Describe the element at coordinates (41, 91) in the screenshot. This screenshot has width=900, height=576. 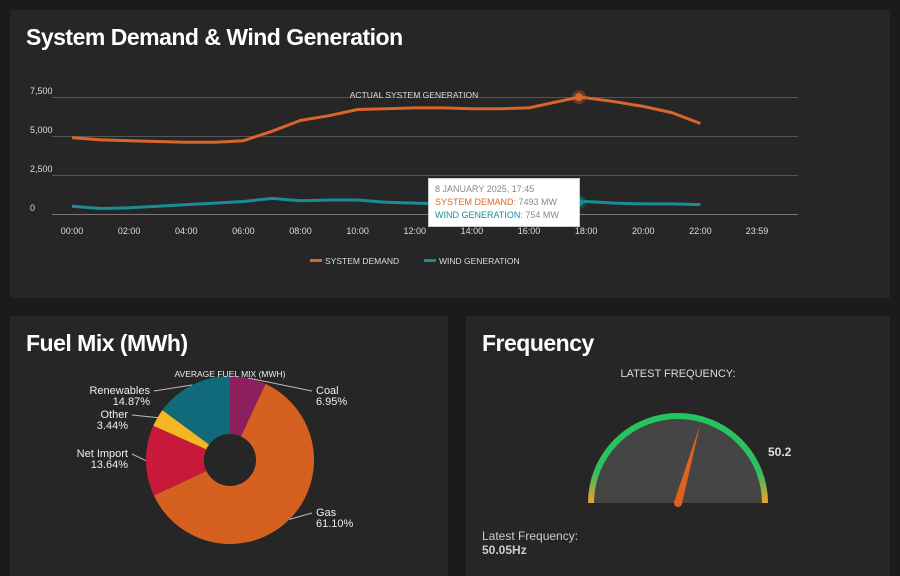
I see `y-tick-label: 7,500` at that location.